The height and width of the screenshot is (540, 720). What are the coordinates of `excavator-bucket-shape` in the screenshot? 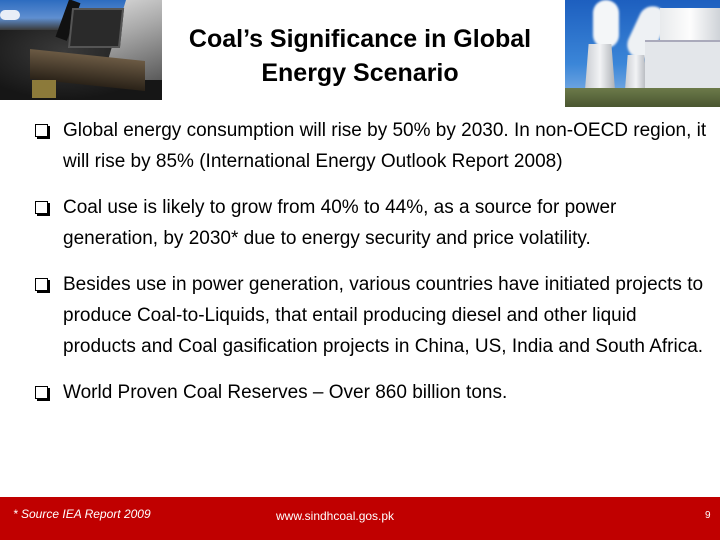 It's located at (96, 28).